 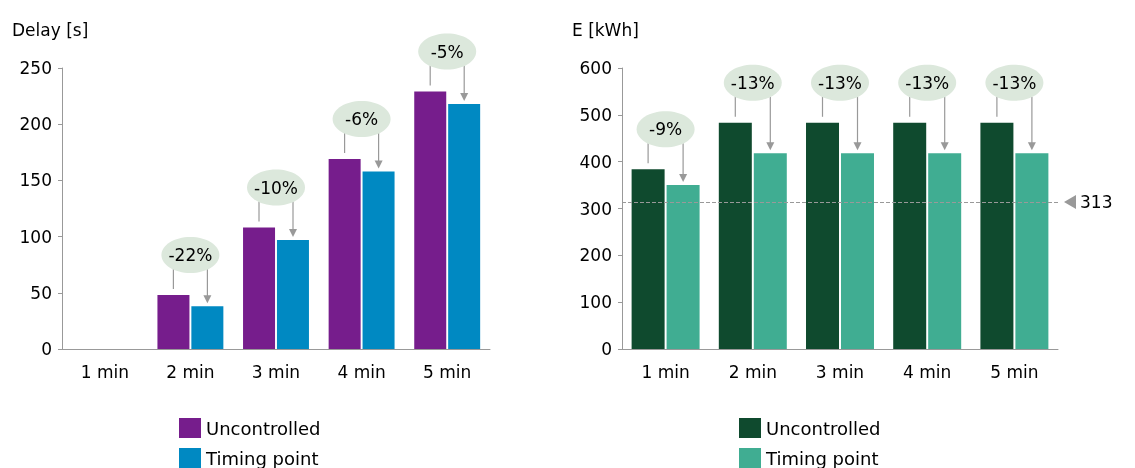 I want to click on annotation: -10%, so click(x=276, y=187).